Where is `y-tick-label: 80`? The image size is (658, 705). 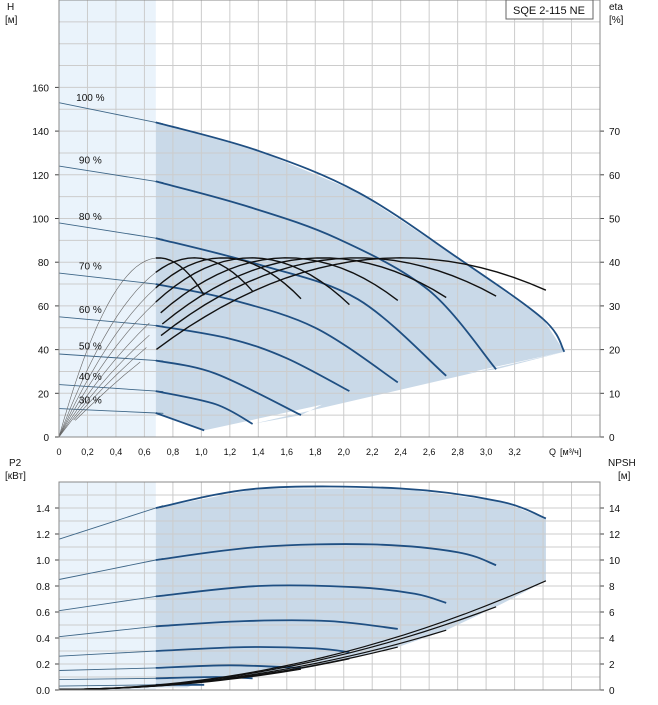 y-tick-label: 80 is located at coordinates (44, 263).